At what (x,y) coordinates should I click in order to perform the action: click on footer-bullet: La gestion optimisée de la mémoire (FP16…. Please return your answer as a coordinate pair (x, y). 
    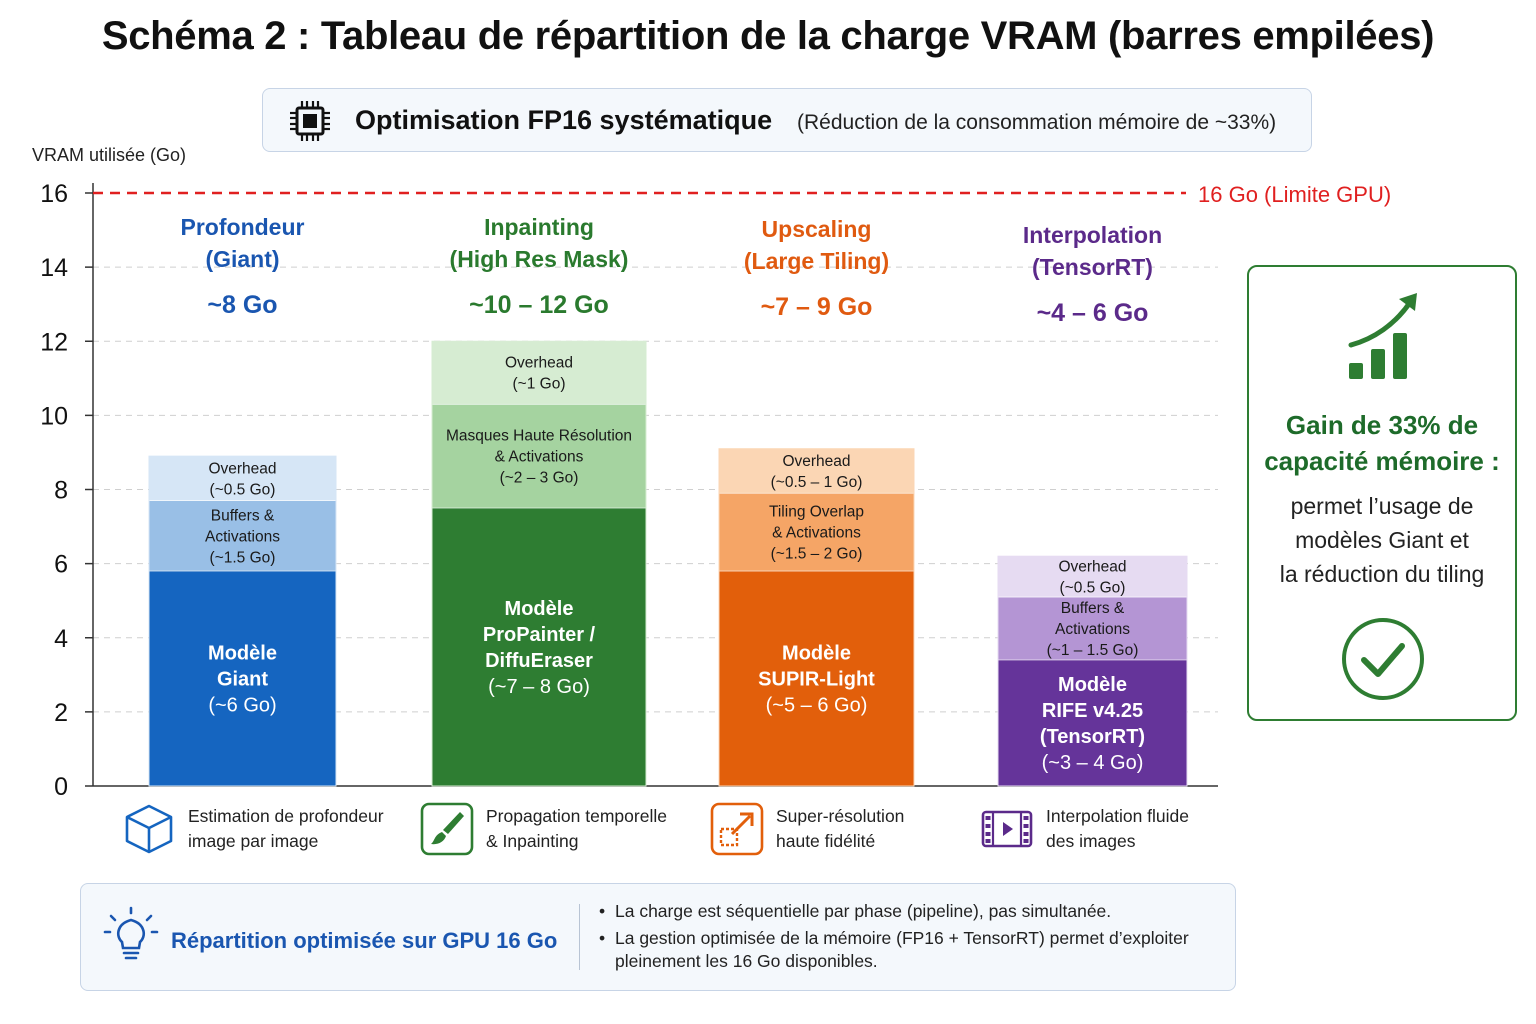
    Looking at the image, I should click on (909, 950).